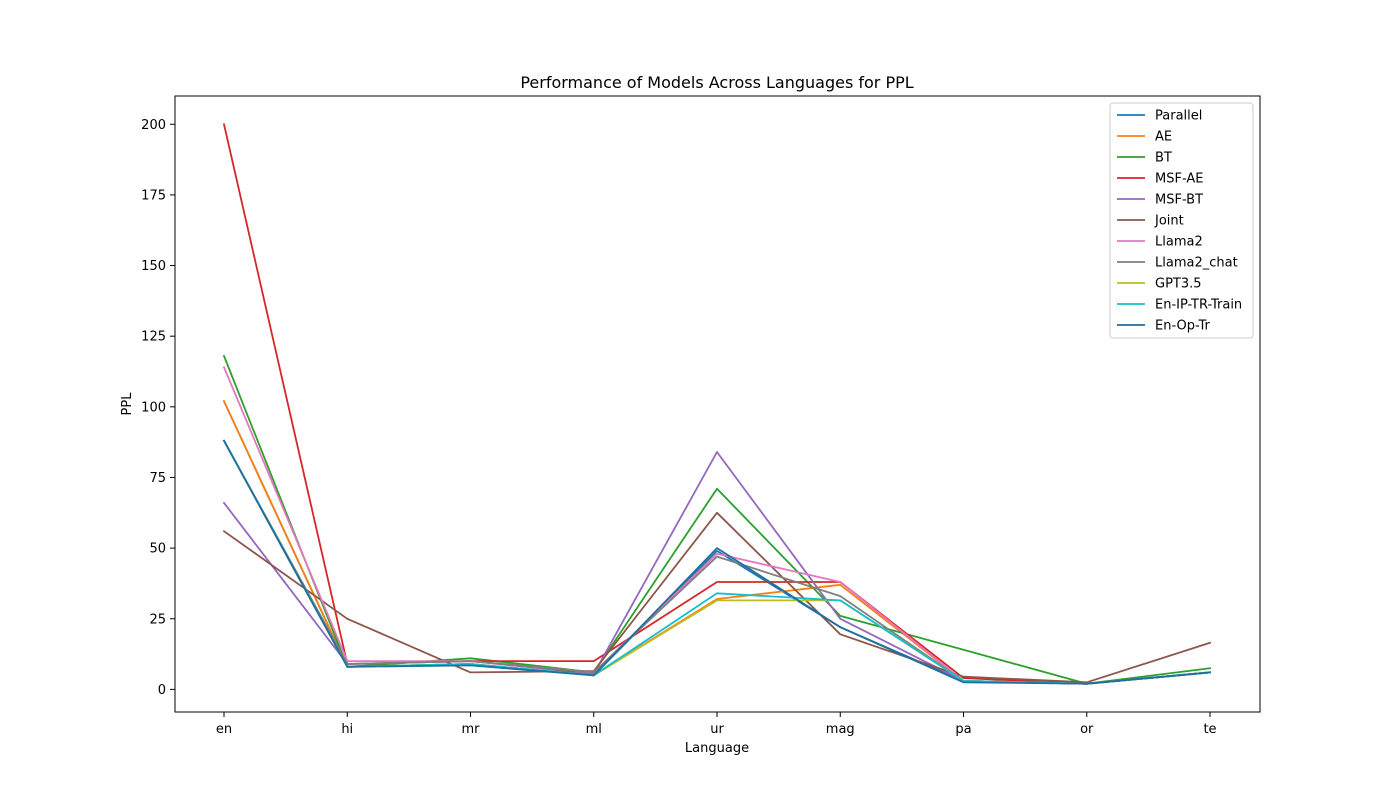 This screenshot has width=1400, height=800. Describe the element at coordinates (470, 729) in the screenshot. I see `x-tick-label: mr` at that location.